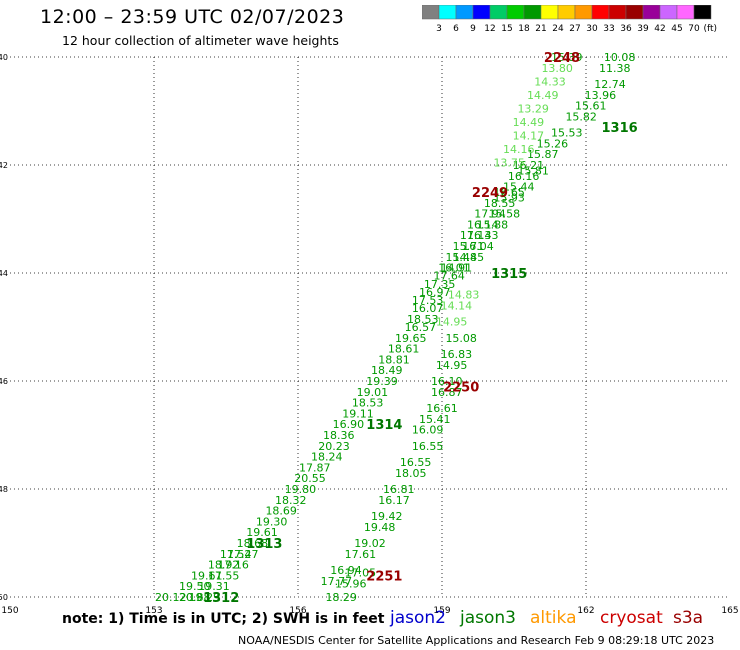  What do you see at coordinates (533, 108) in the screenshot?
I see `wave-height-point: 13.29` at bounding box center [533, 108].